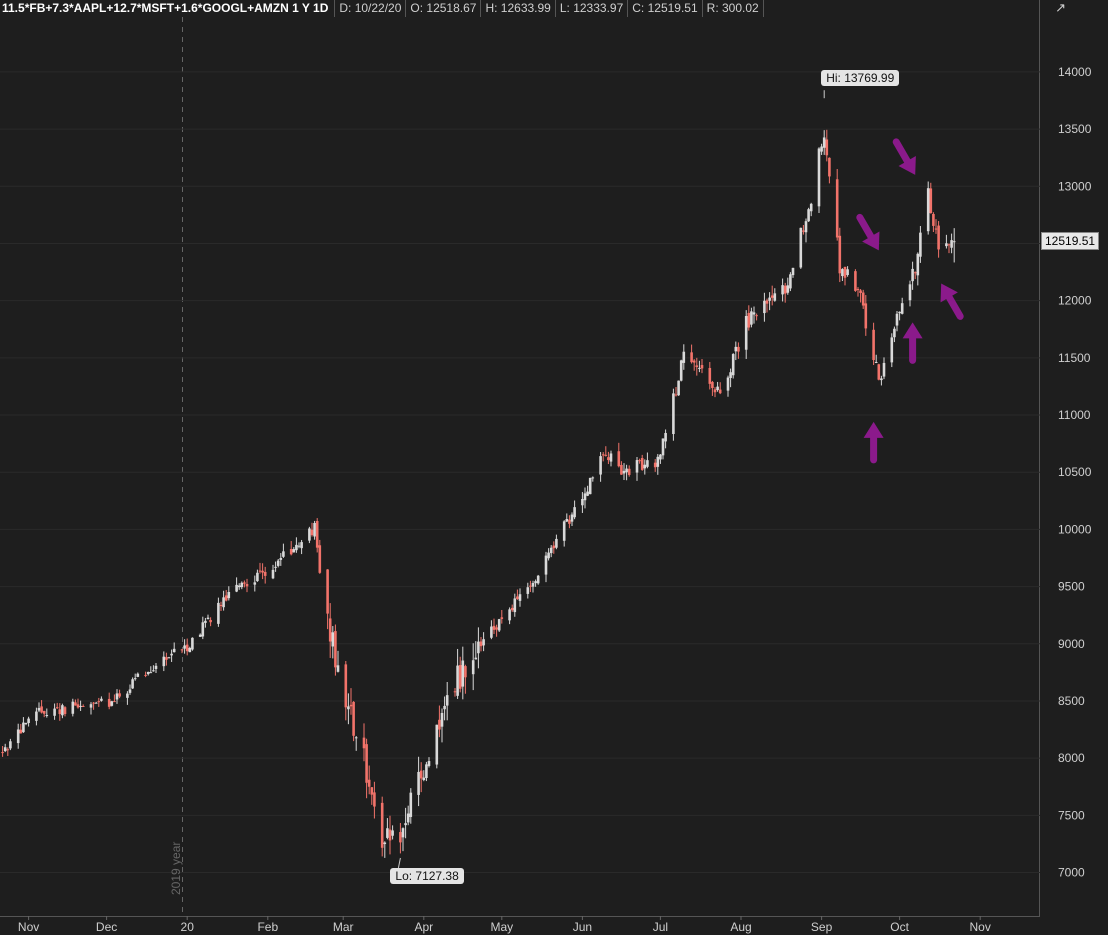  I want to click on x-tick-label: Feb, so click(267, 927).